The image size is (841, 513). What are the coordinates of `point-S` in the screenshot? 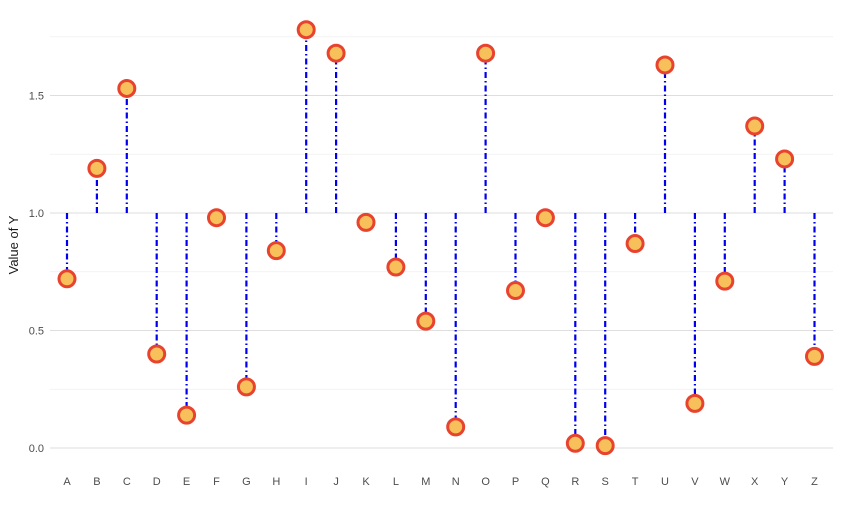 It's located at (605, 446).